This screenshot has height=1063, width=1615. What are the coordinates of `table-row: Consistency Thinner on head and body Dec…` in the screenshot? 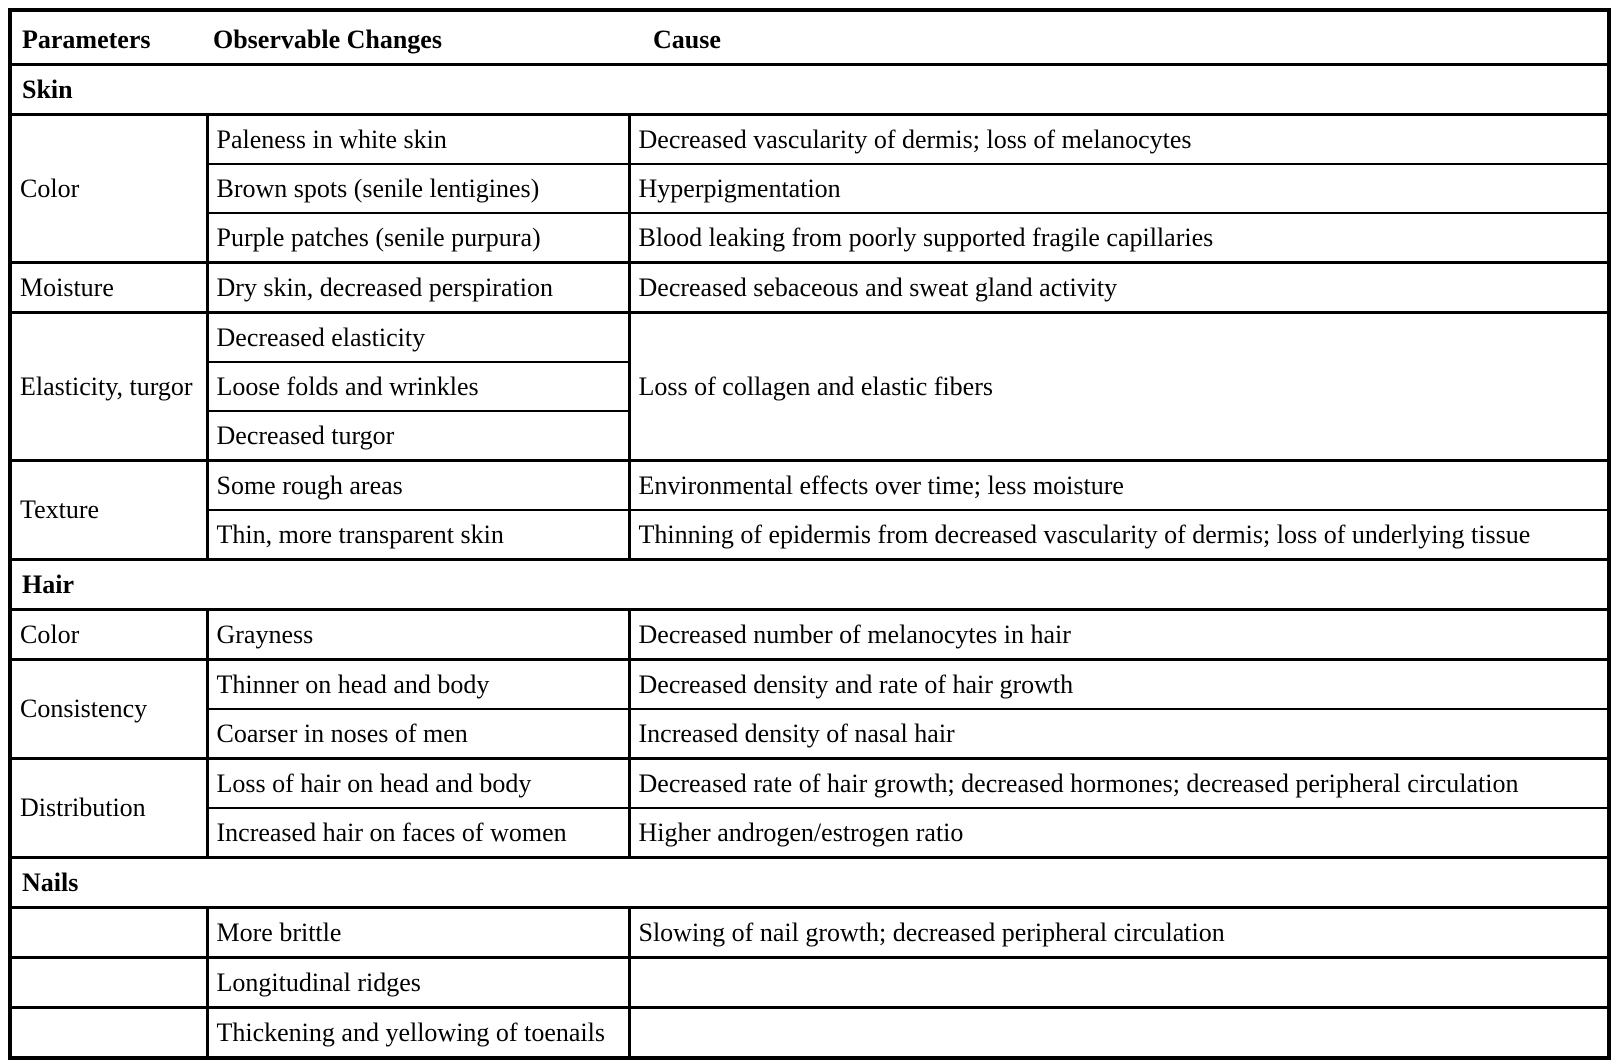 It's located at (809, 709).